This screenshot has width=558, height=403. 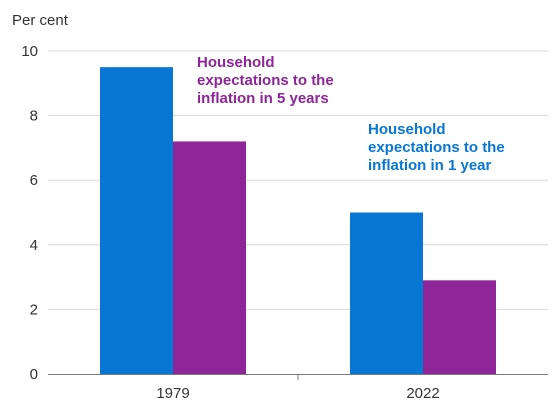 What do you see at coordinates (40, 20) in the screenshot?
I see `y-axis-unit-label: Per cent` at bounding box center [40, 20].